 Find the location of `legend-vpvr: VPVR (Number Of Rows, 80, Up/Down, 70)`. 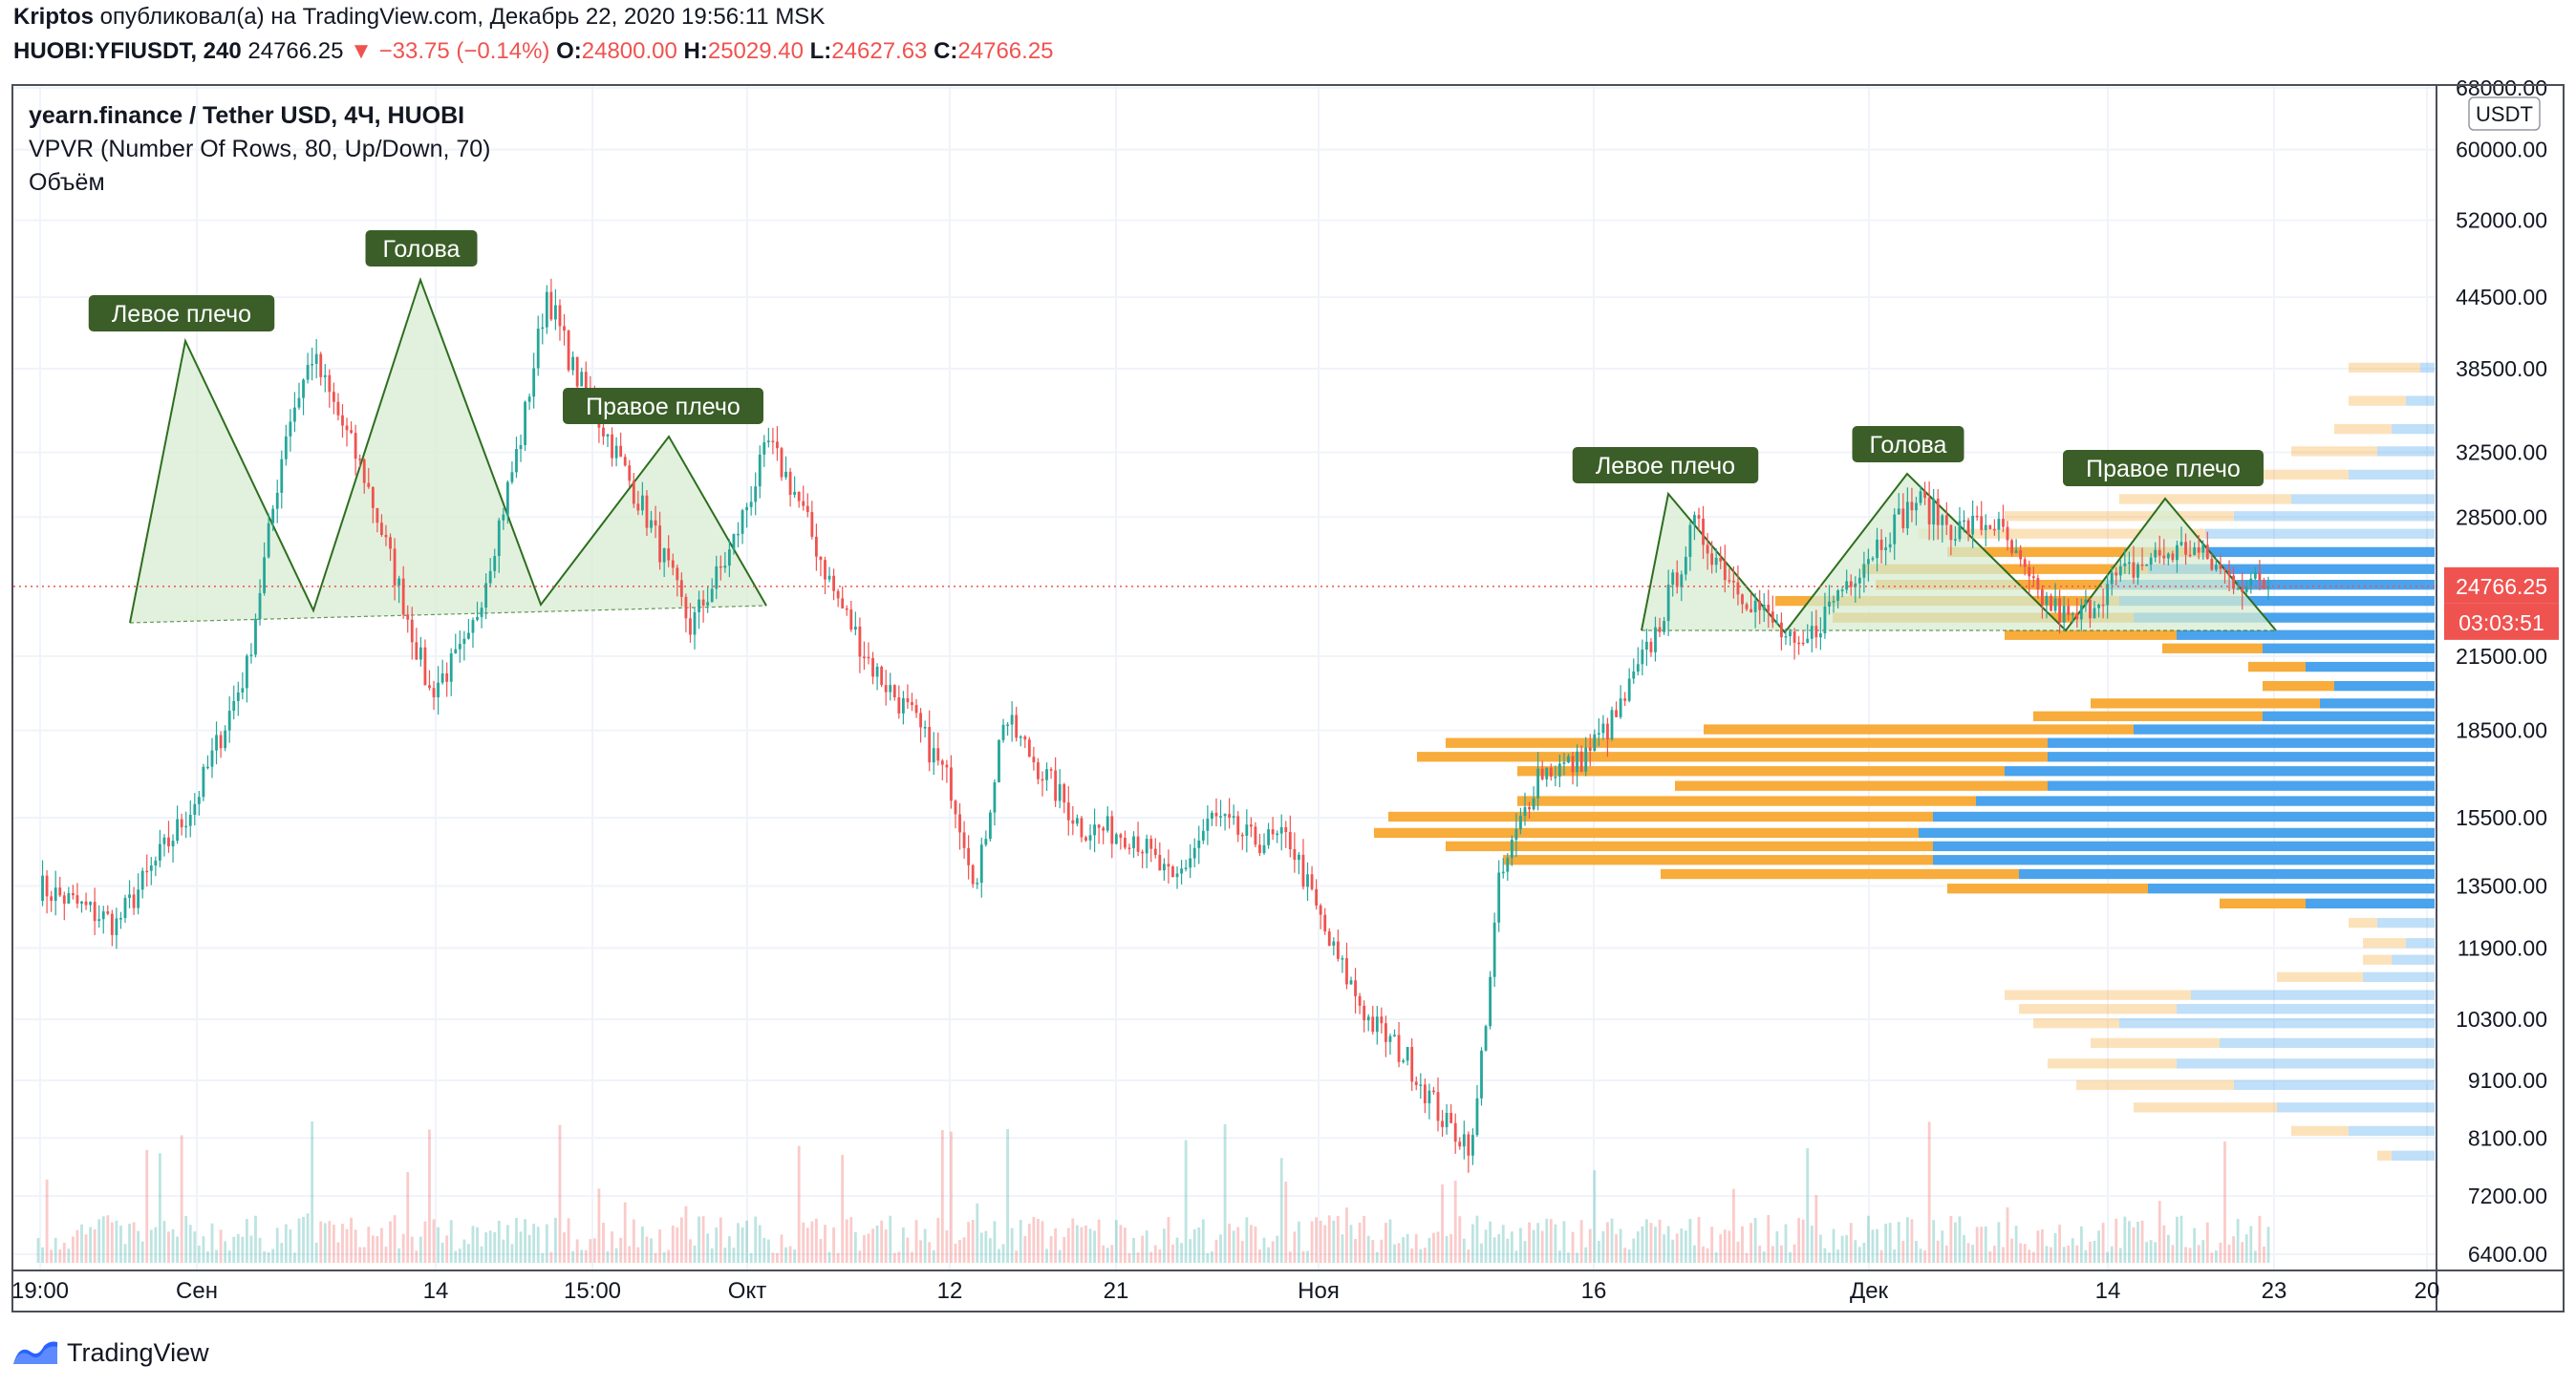

legend-vpvr: VPVR (Number Of Rows, 80, Up/Down, 70) is located at coordinates (260, 149).